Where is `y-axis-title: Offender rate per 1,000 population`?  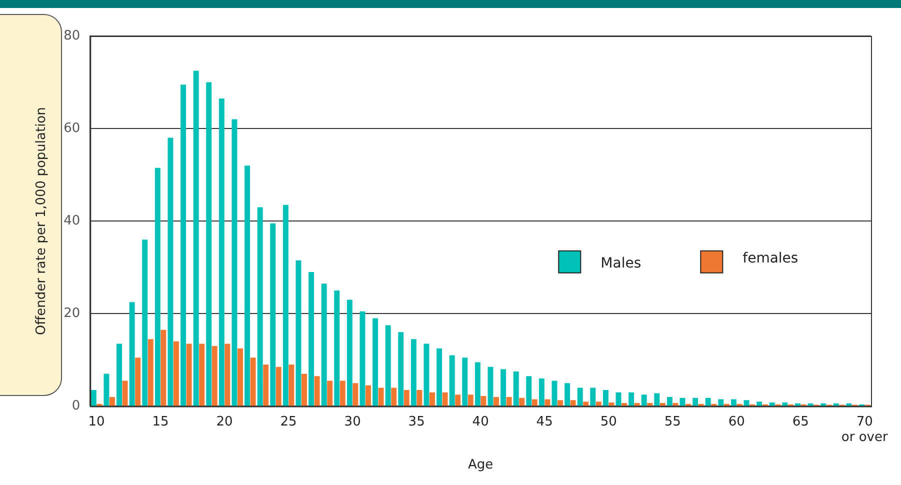
y-axis-title: Offender rate per 1,000 population is located at coordinates (42, 221).